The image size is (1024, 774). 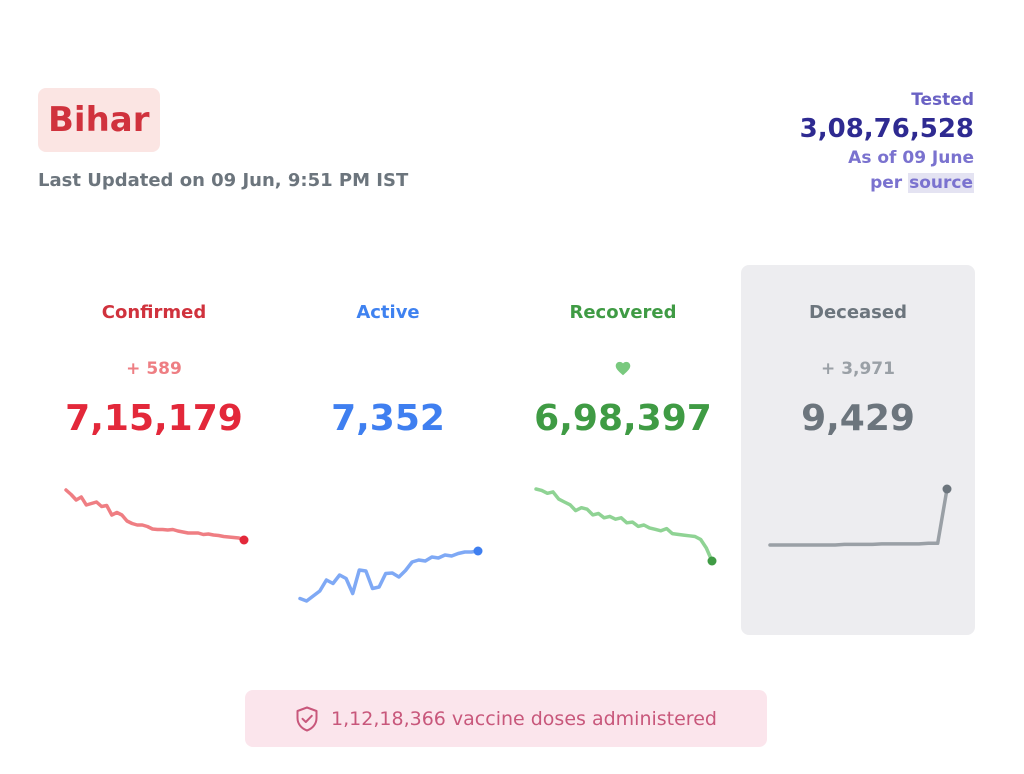 I want to click on tested-as-of: As of 09 June, so click(x=911, y=158).